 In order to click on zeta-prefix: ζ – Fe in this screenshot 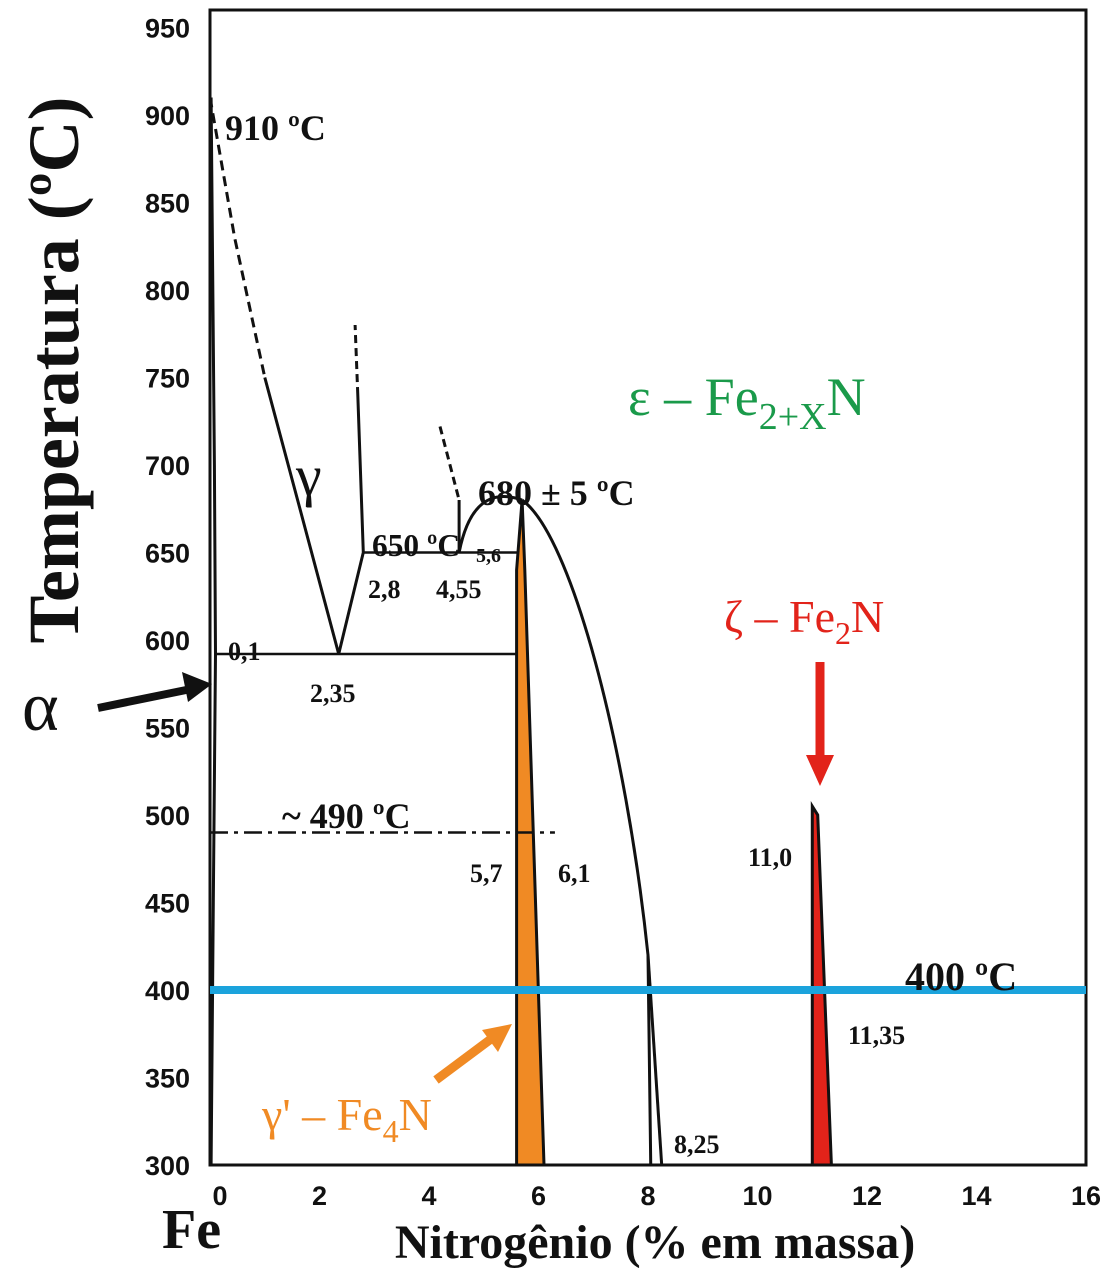, I will do `click(779, 616)`.